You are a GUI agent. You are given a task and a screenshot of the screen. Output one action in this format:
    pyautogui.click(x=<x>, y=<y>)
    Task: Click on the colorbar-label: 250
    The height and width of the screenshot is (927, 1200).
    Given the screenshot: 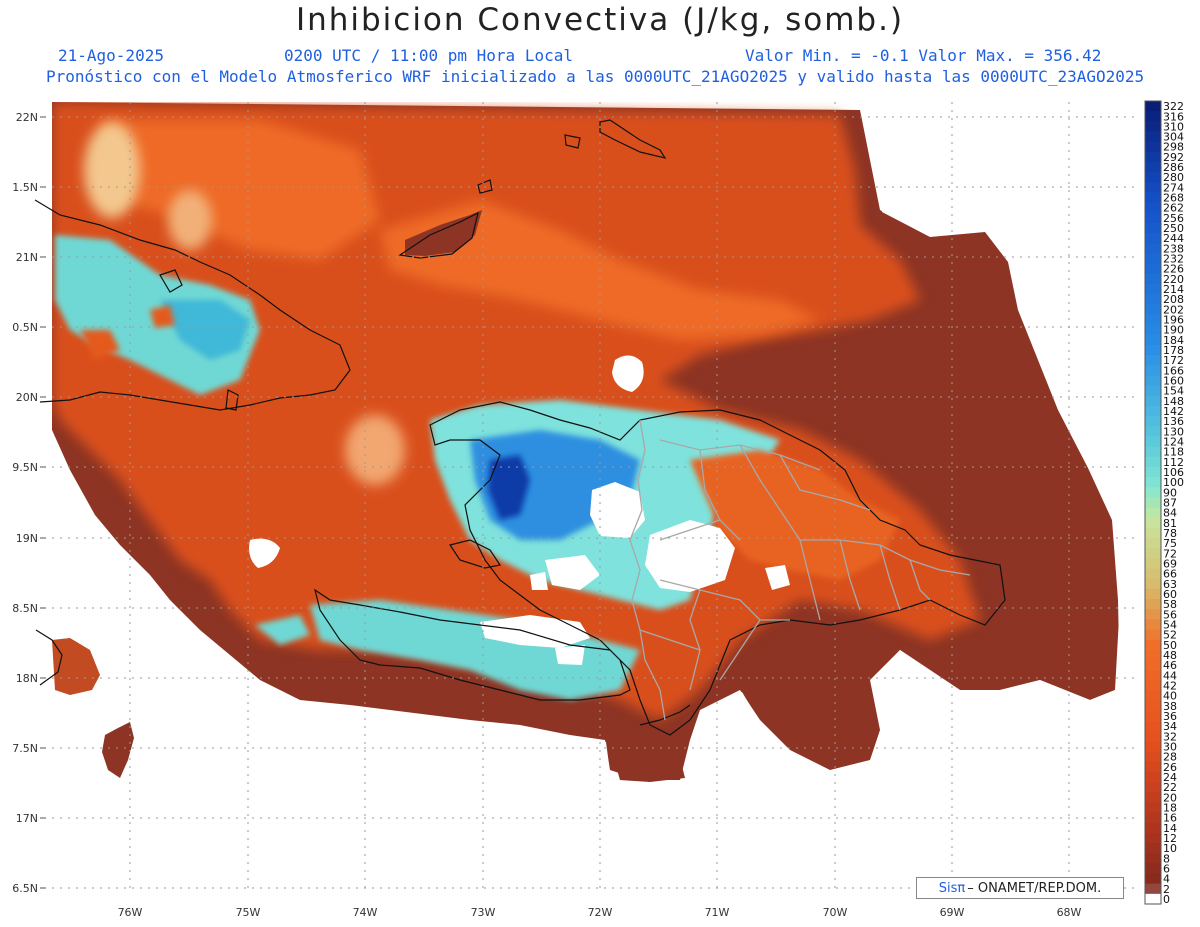 What is the action you would take?
    pyautogui.click(x=1173, y=228)
    